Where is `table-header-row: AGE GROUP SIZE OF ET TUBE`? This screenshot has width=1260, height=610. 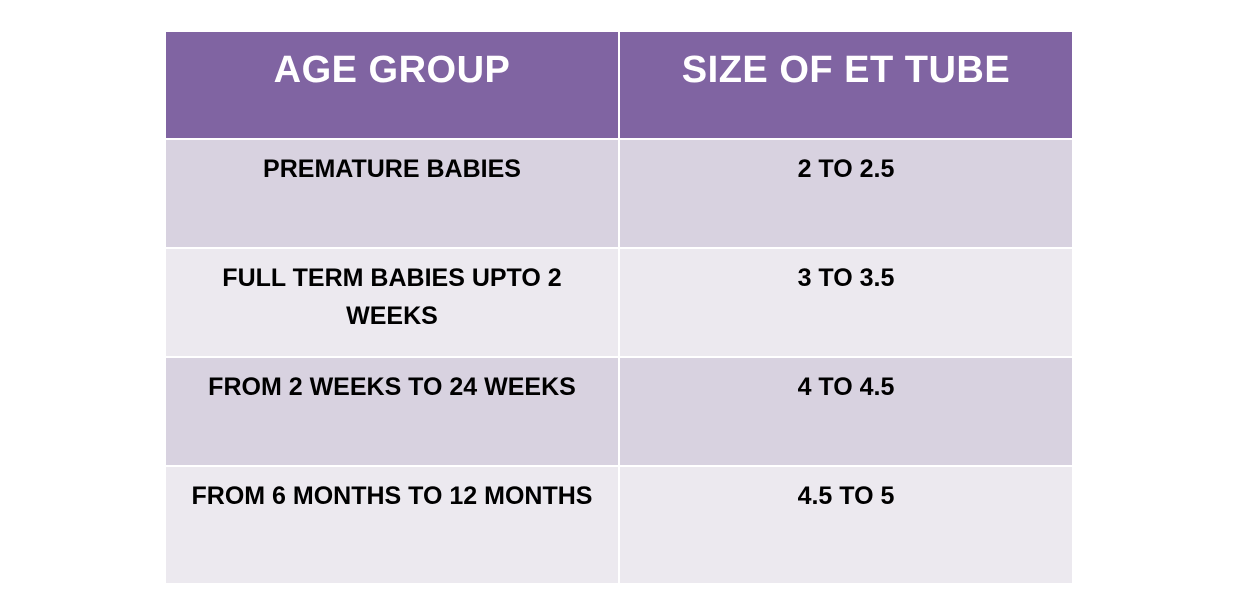
table-header-row: AGE GROUP SIZE OF ET TUBE is located at coordinates (619, 85).